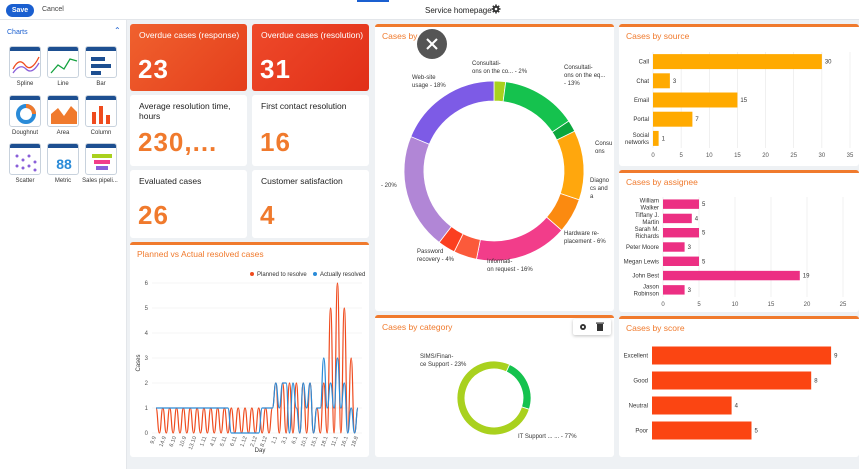 The image size is (859, 469). I want to click on scatter-chart-tile, so click(25, 159).